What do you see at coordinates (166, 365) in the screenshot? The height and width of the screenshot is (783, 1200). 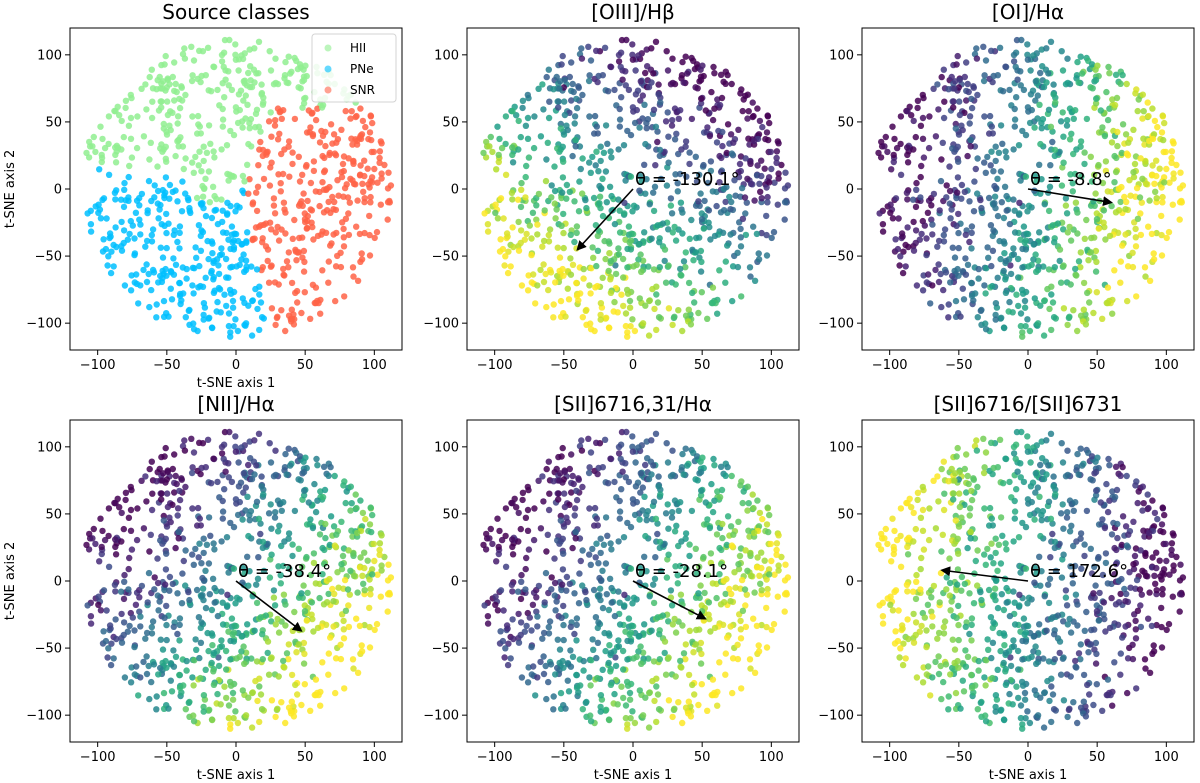 I see `x-tick-label: −50` at bounding box center [166, 365].